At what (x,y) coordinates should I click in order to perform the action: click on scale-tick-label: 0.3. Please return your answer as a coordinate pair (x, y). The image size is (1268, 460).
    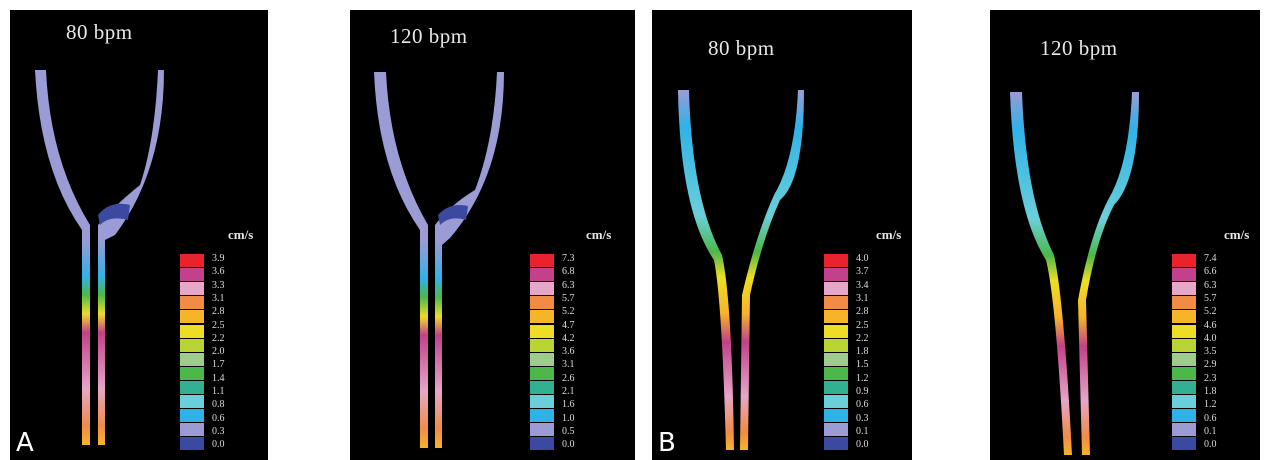
    Looking at the image, I should click on (218, 431).